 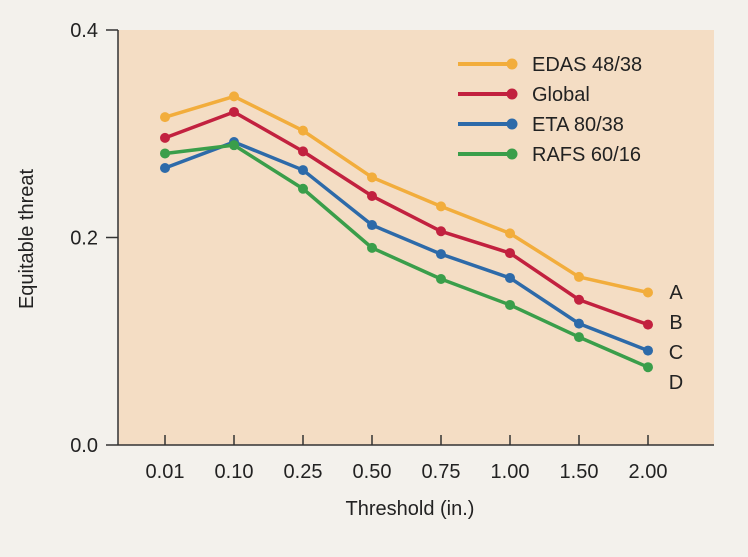 I want to click on y-tick-label: 0.4, so click(x=84, y=31).